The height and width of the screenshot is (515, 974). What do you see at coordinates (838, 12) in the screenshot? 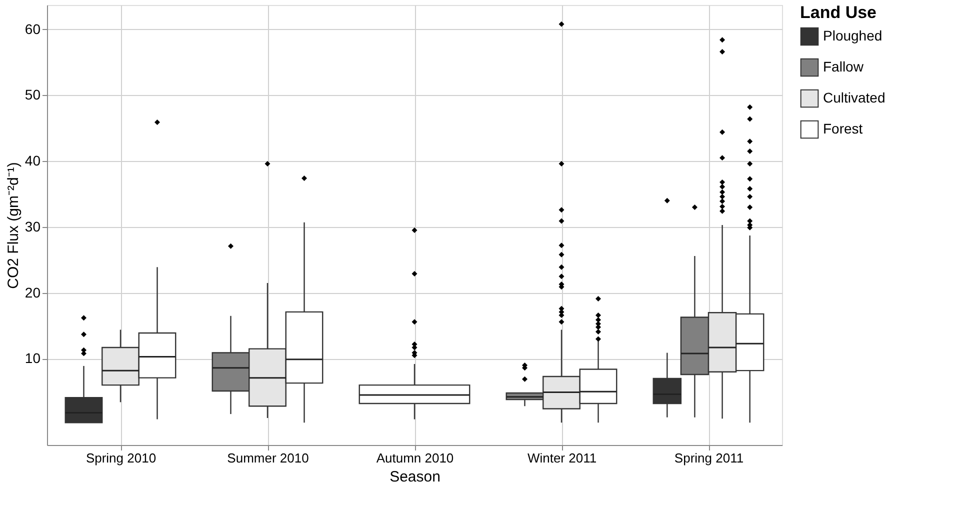
I see `legend-title: Land Use` at bounding box center [838, 12].